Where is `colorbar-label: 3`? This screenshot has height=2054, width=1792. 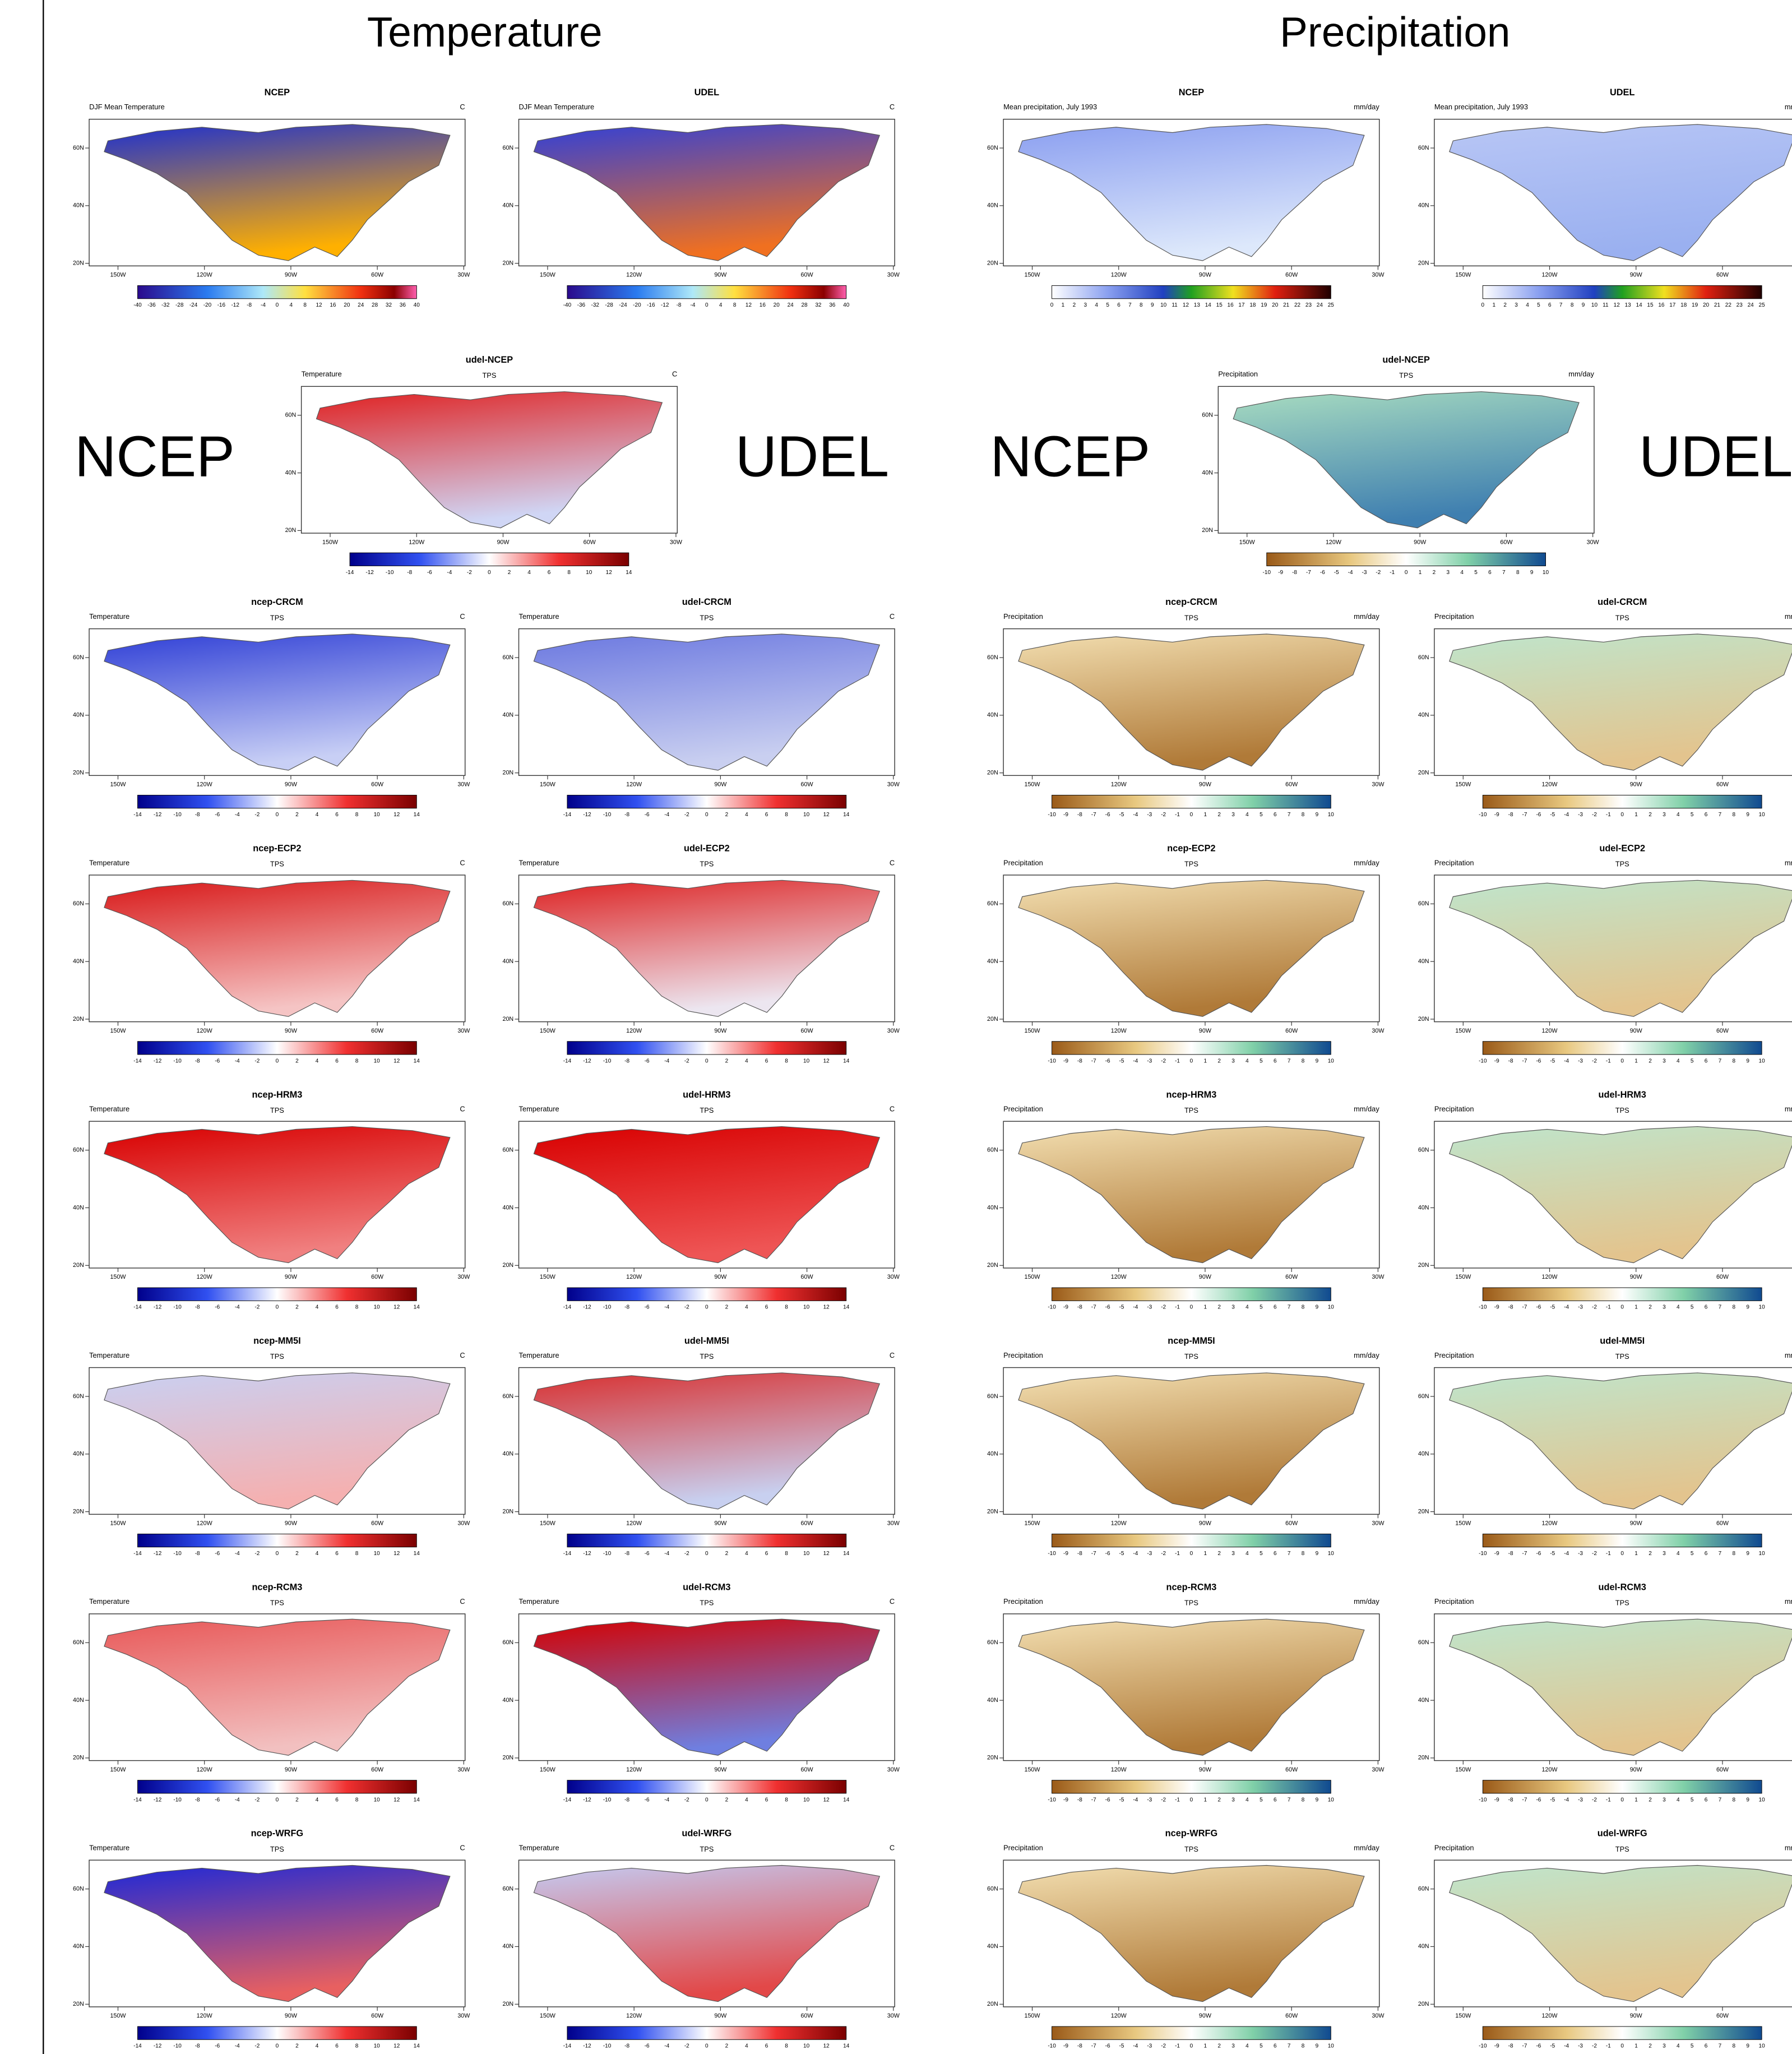
colorbar-label: 3 is located at coordinates (1233, 1800).